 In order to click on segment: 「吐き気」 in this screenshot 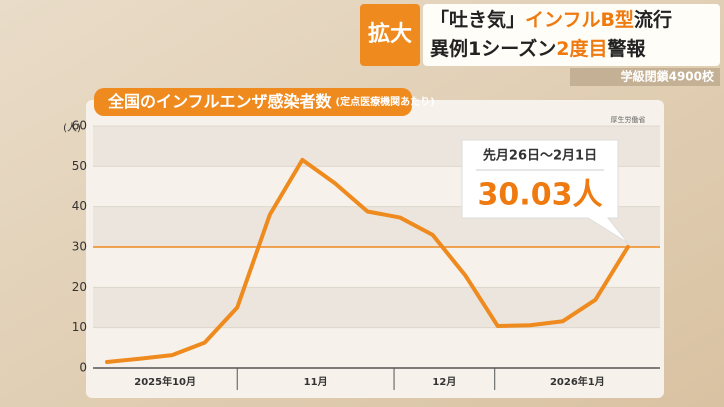, I will do `click(477, 19)`.